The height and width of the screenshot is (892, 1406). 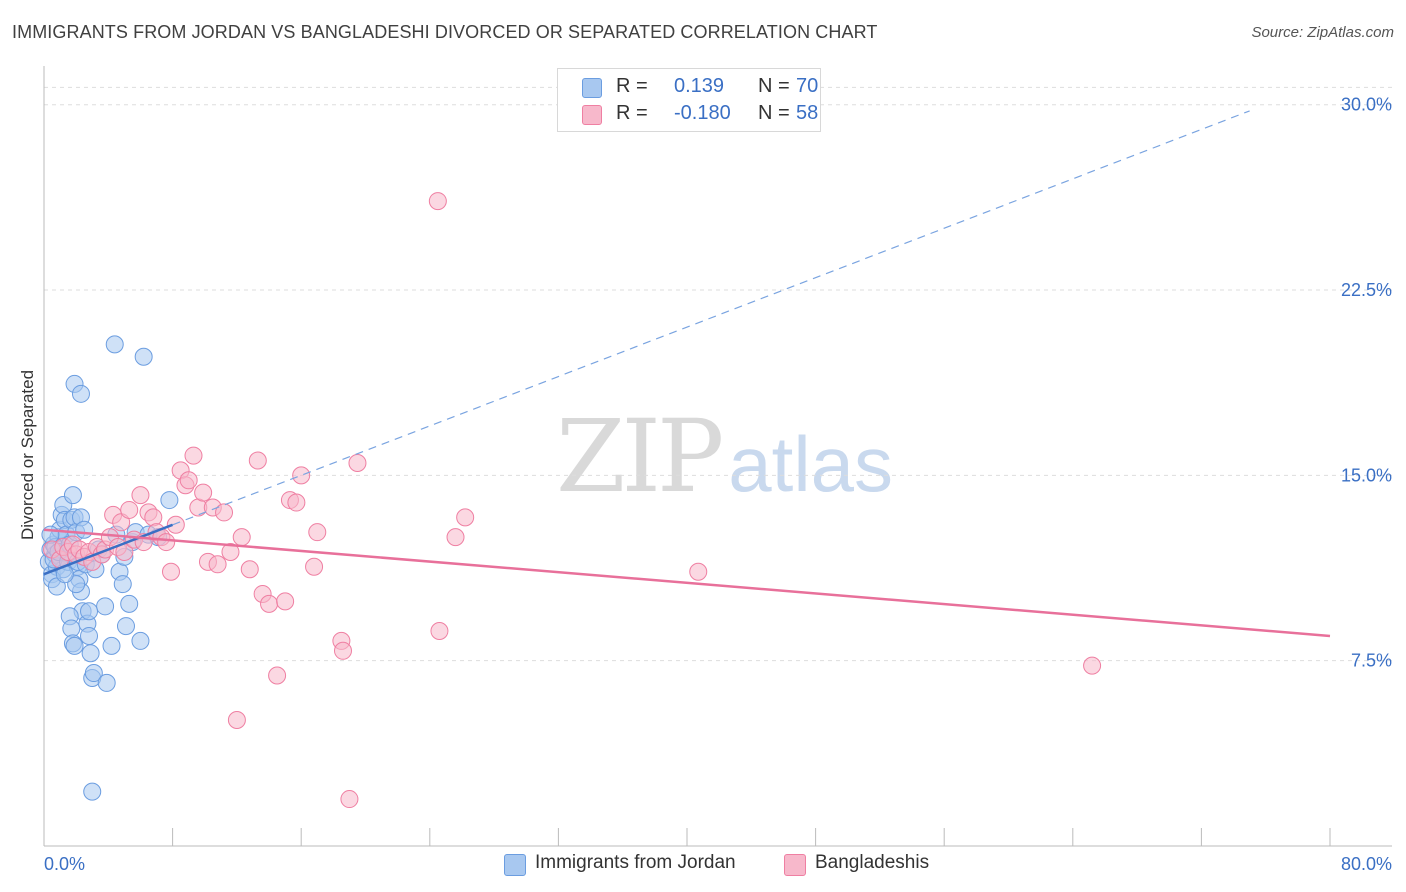 I want to click on x-tick-label: 80.0%, so click(x=1366, y=864).